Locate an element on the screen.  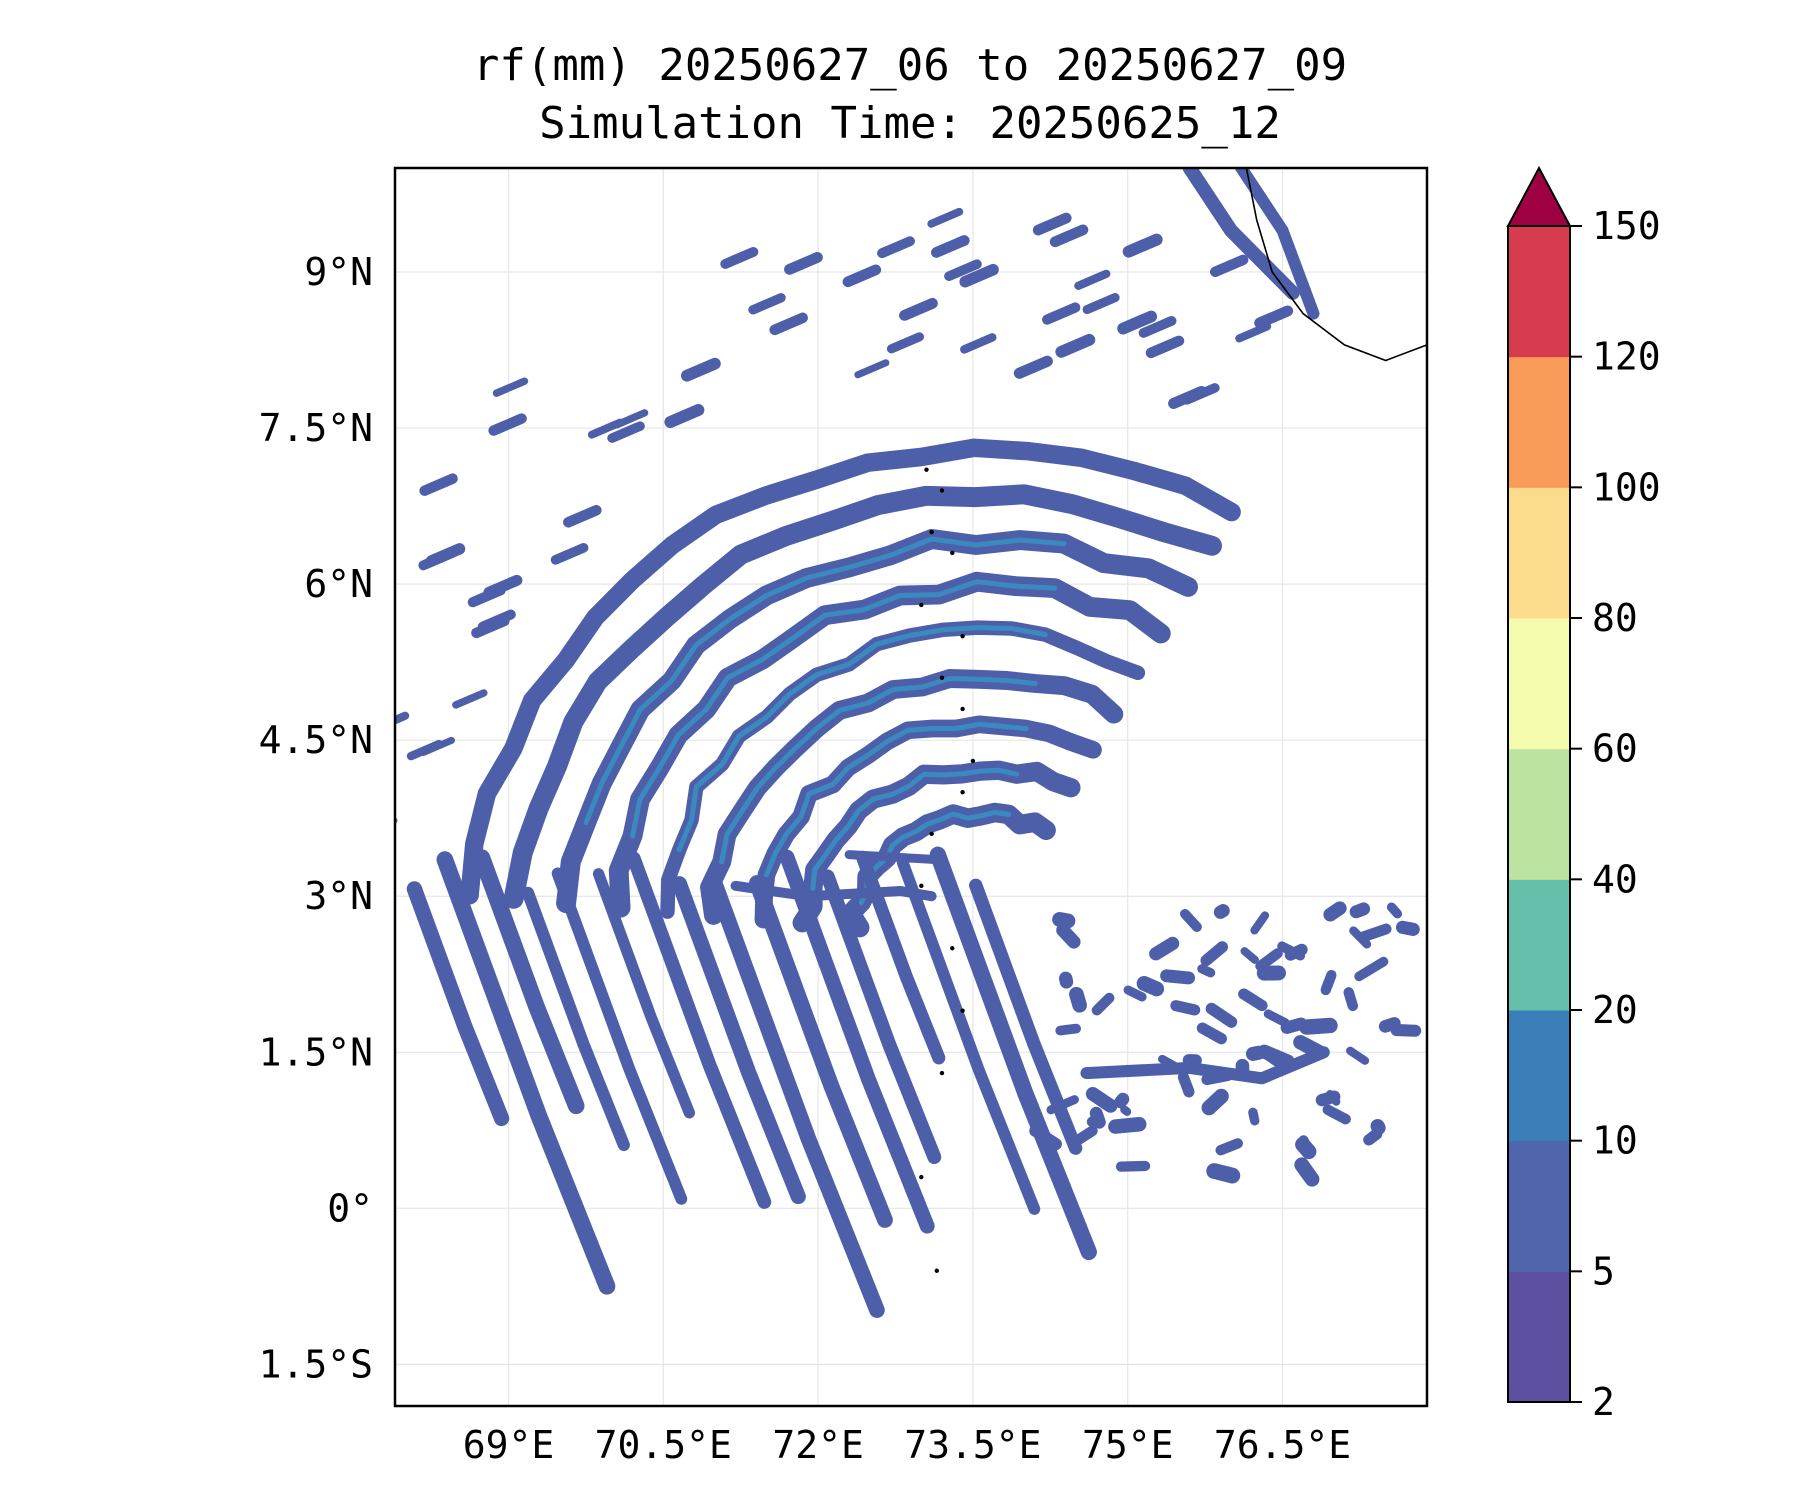
lon-tick-label: 69°E is located at coordinates (509, 1445).